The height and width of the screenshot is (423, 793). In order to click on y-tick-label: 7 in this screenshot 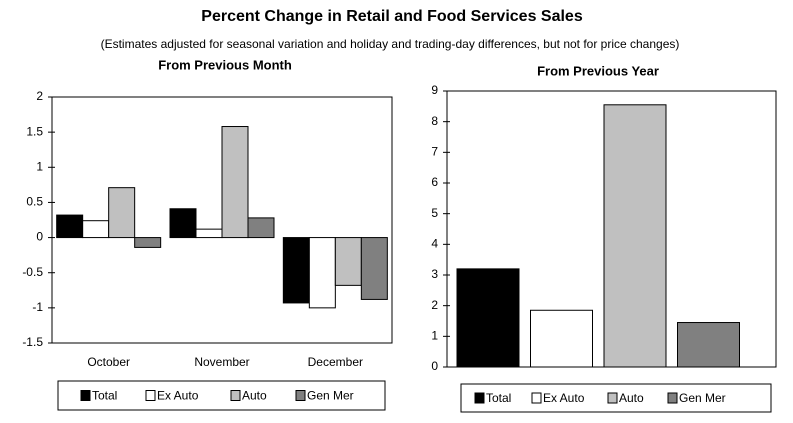, I will do `click(434, 152)`.